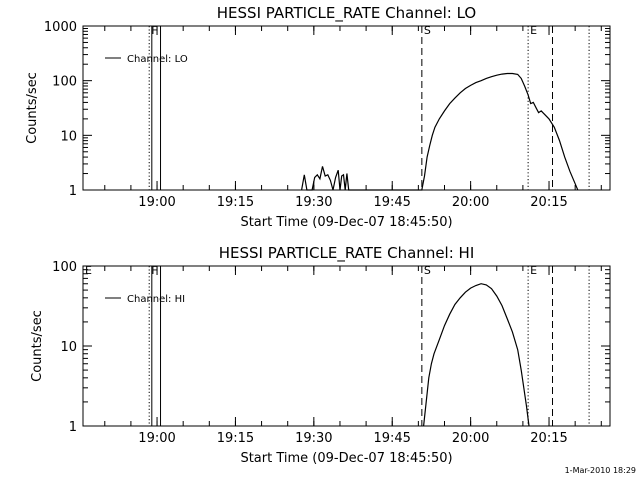 This screenshot has width=640, height=480. Describe the element at coordinates (346, 13) in the screenshot. I see `chart-title: HESSI PARTICLE_RATE Channel: LO` at that location.